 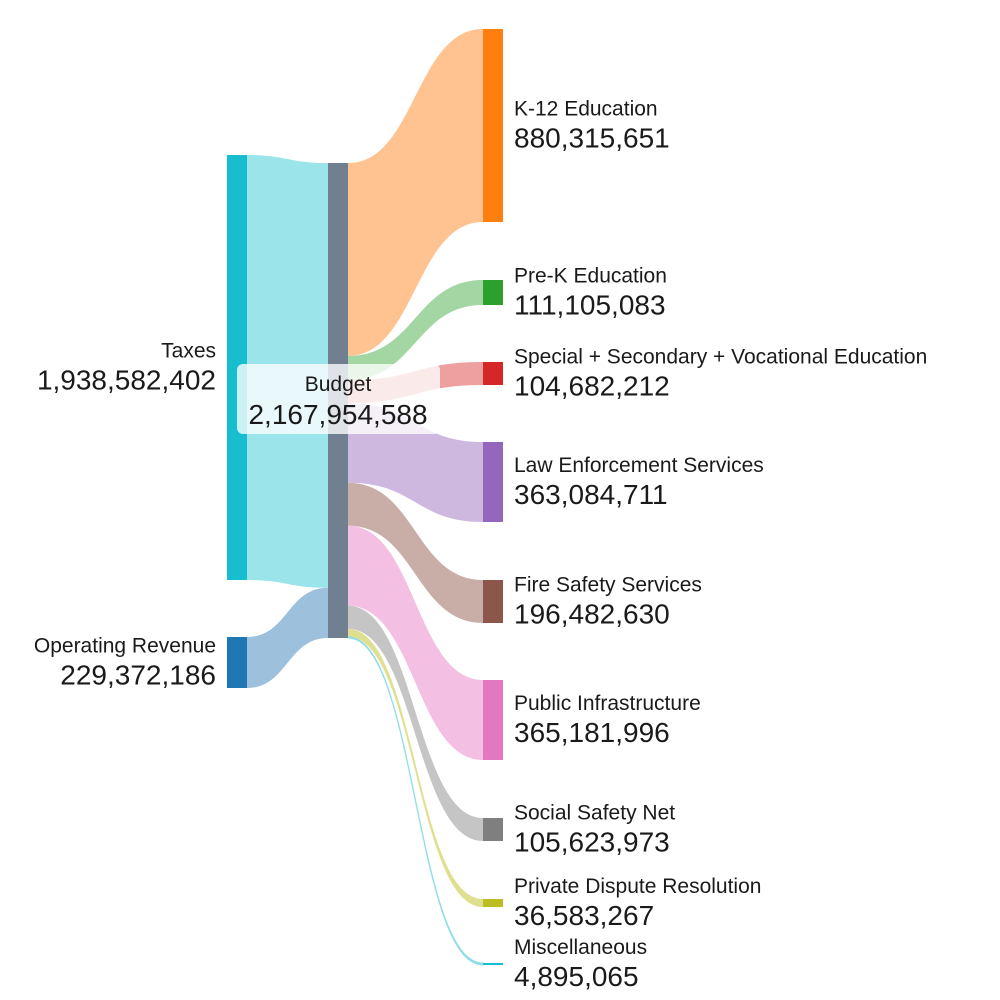 I want to click on node-law-enforcement-services, so click(x=493, y=482).